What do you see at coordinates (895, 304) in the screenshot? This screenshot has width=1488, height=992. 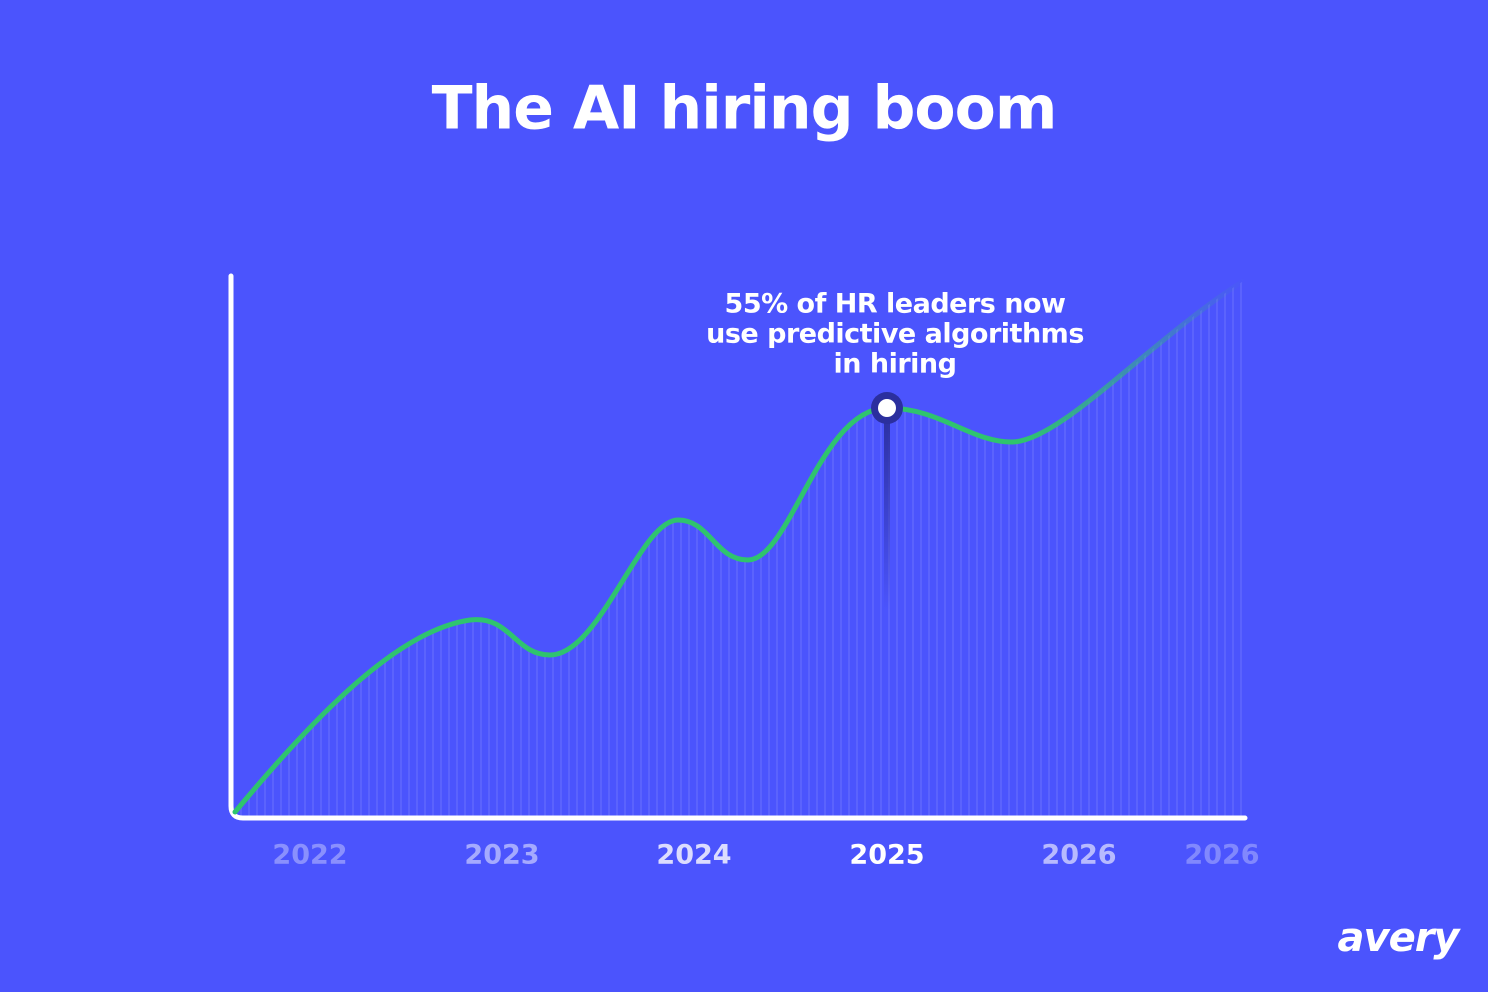 I see `annotation-line: 55% of HR leaders now` at bounding box center [895, 304].